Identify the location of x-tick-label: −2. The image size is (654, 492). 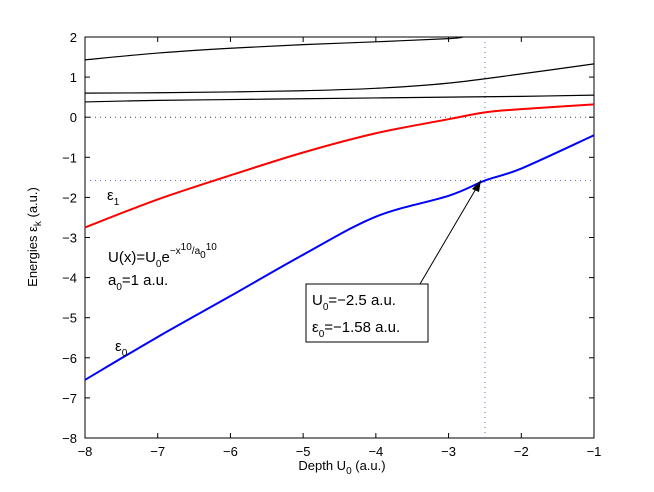
(521, 451).